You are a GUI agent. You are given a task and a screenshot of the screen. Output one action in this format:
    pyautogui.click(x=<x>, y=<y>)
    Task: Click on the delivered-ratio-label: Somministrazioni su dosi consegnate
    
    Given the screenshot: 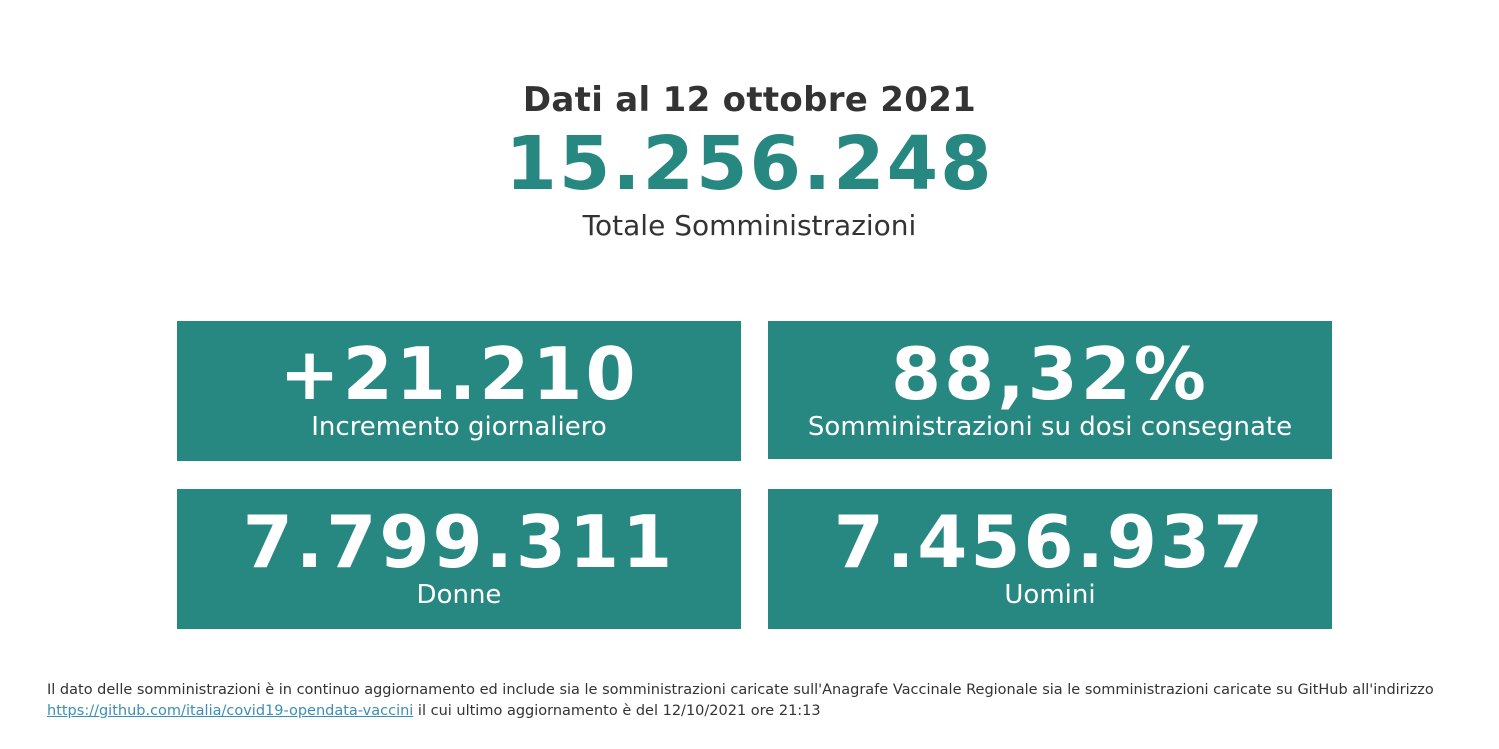 What is the action you would take?
    pyautogui.click(x=1050, y=427)
    